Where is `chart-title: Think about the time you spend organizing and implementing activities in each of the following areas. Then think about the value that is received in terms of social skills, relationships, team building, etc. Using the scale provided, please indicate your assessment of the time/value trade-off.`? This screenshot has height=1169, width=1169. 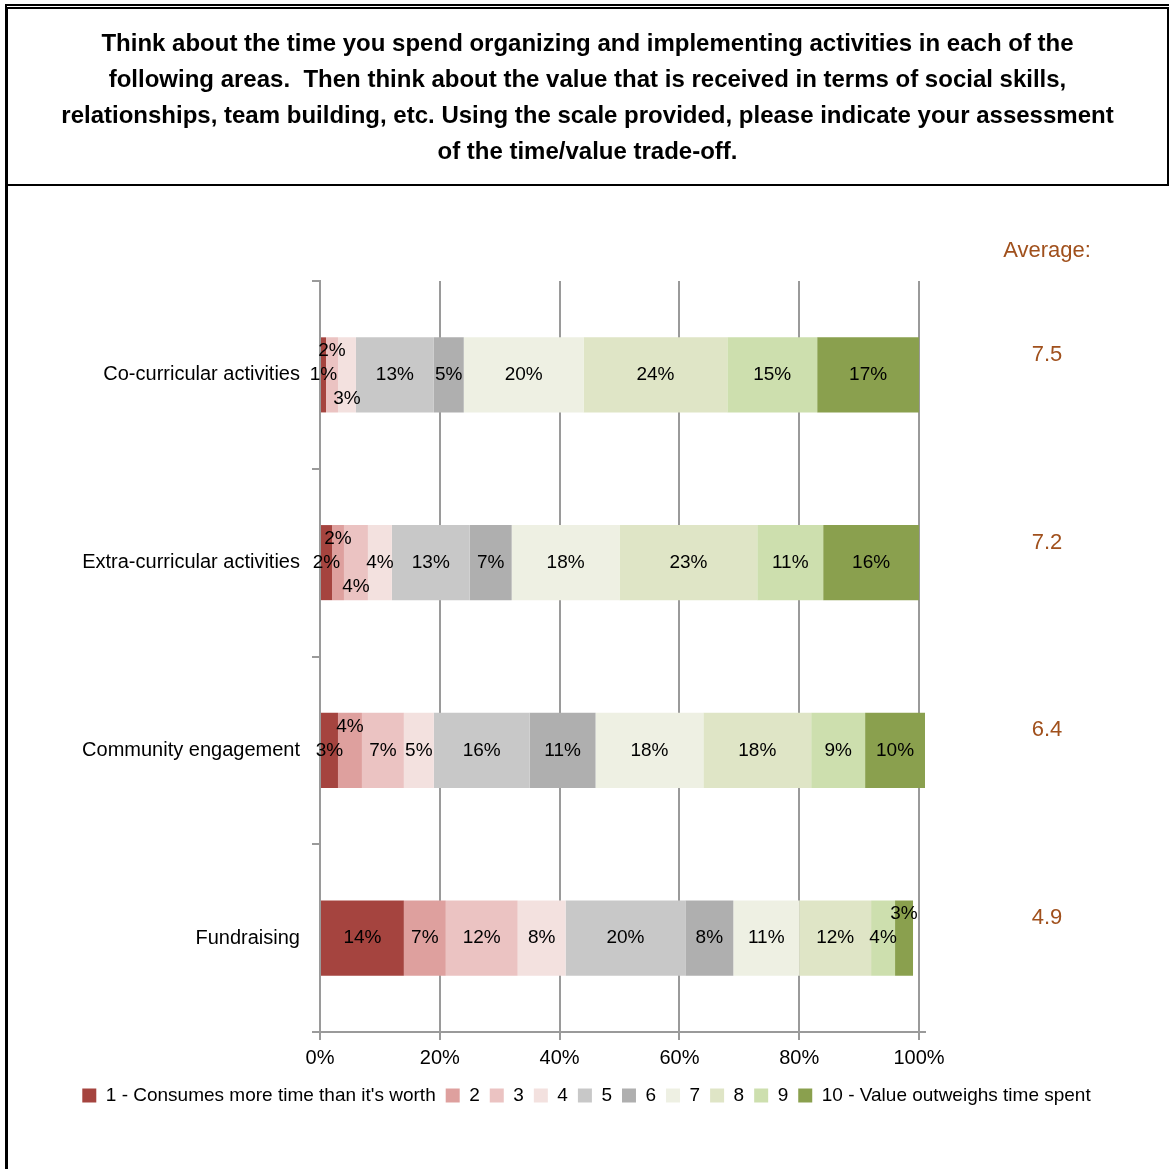 chart-title: Think about the time you spend organizing and implementing activities in each of the following areas. Then think about the value that is received in terms of social skills, relationships, team building, etc. Using the scale provided, please indicate your assessment of the time/value trade-off. is located at coordinates (587, 96).